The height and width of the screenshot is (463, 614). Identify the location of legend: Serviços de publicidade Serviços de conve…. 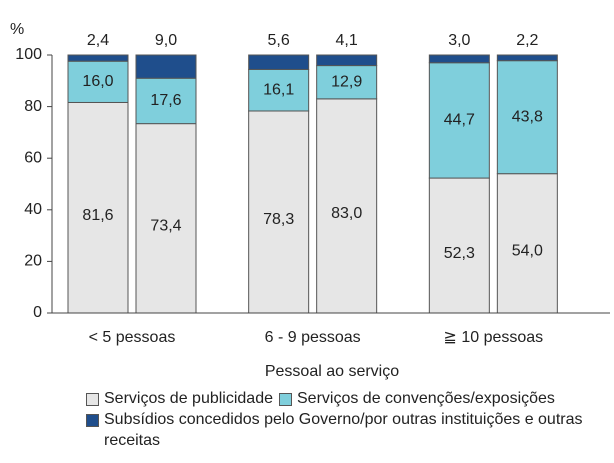
(348, 419).